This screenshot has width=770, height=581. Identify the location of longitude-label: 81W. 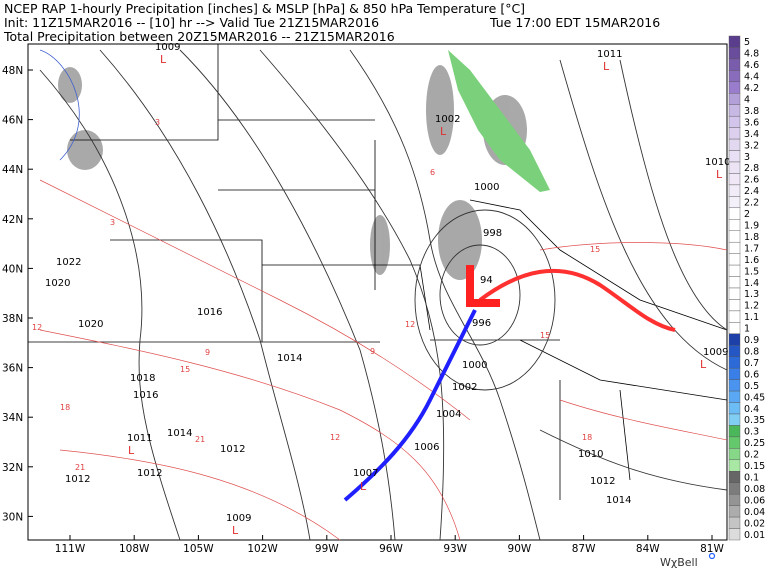
(712, 549).